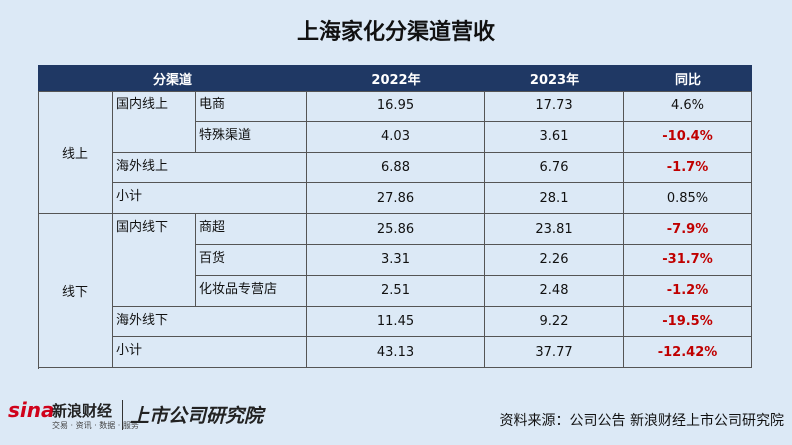  What do you see at coordinates (122, 415) in the screenshot?
I see `divider` at bounding box center [122, 415].